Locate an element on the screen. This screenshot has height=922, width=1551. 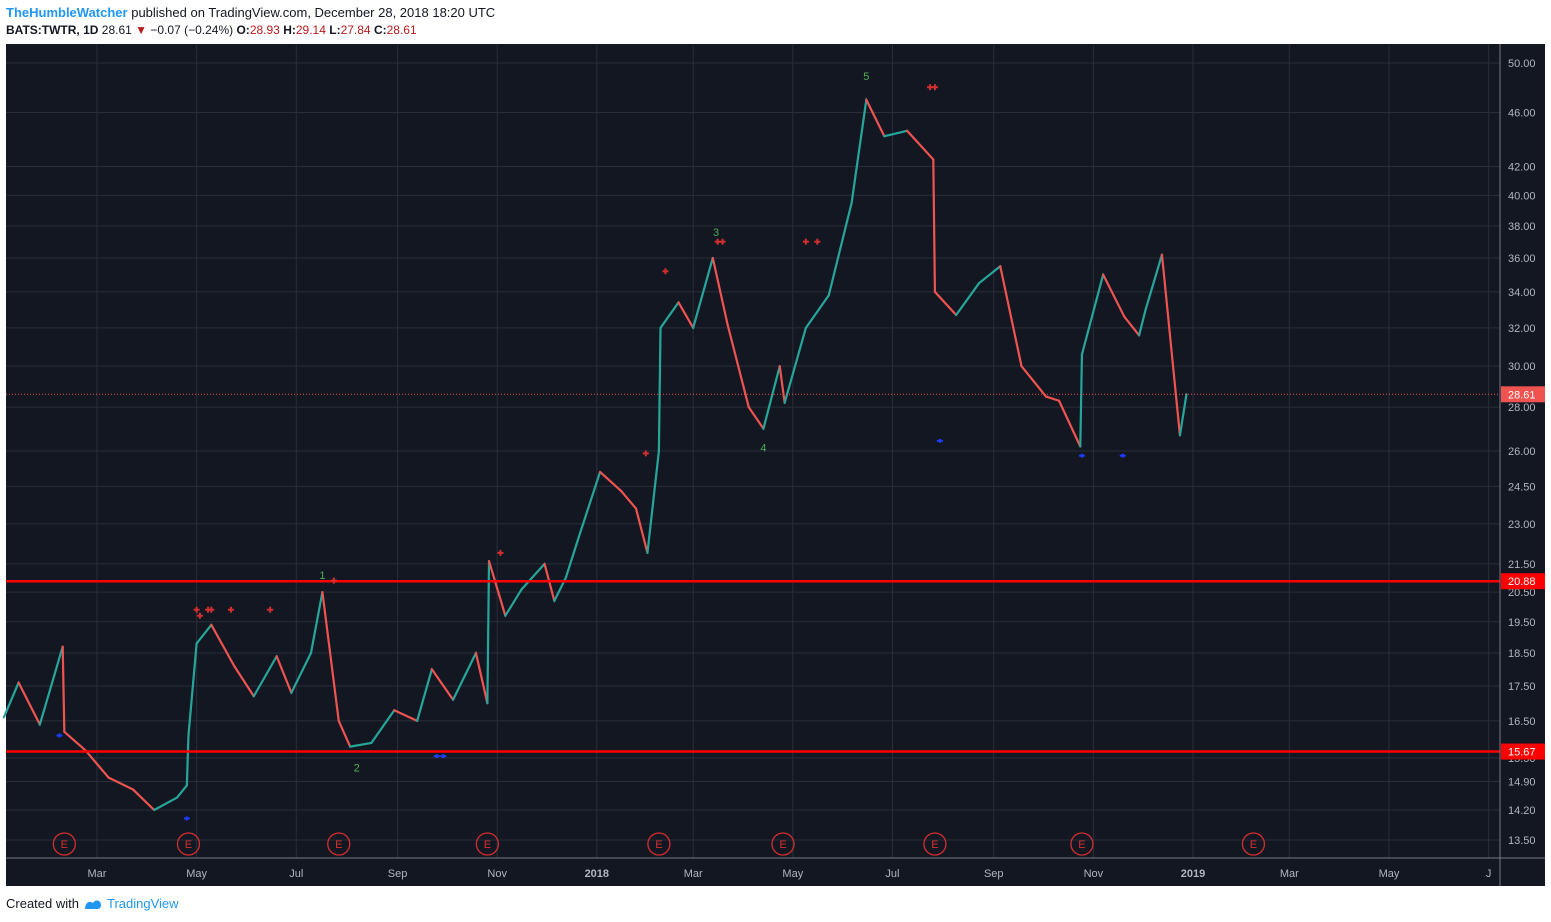
price-label-text: 28.61 is located at coordinates (1522, 395).